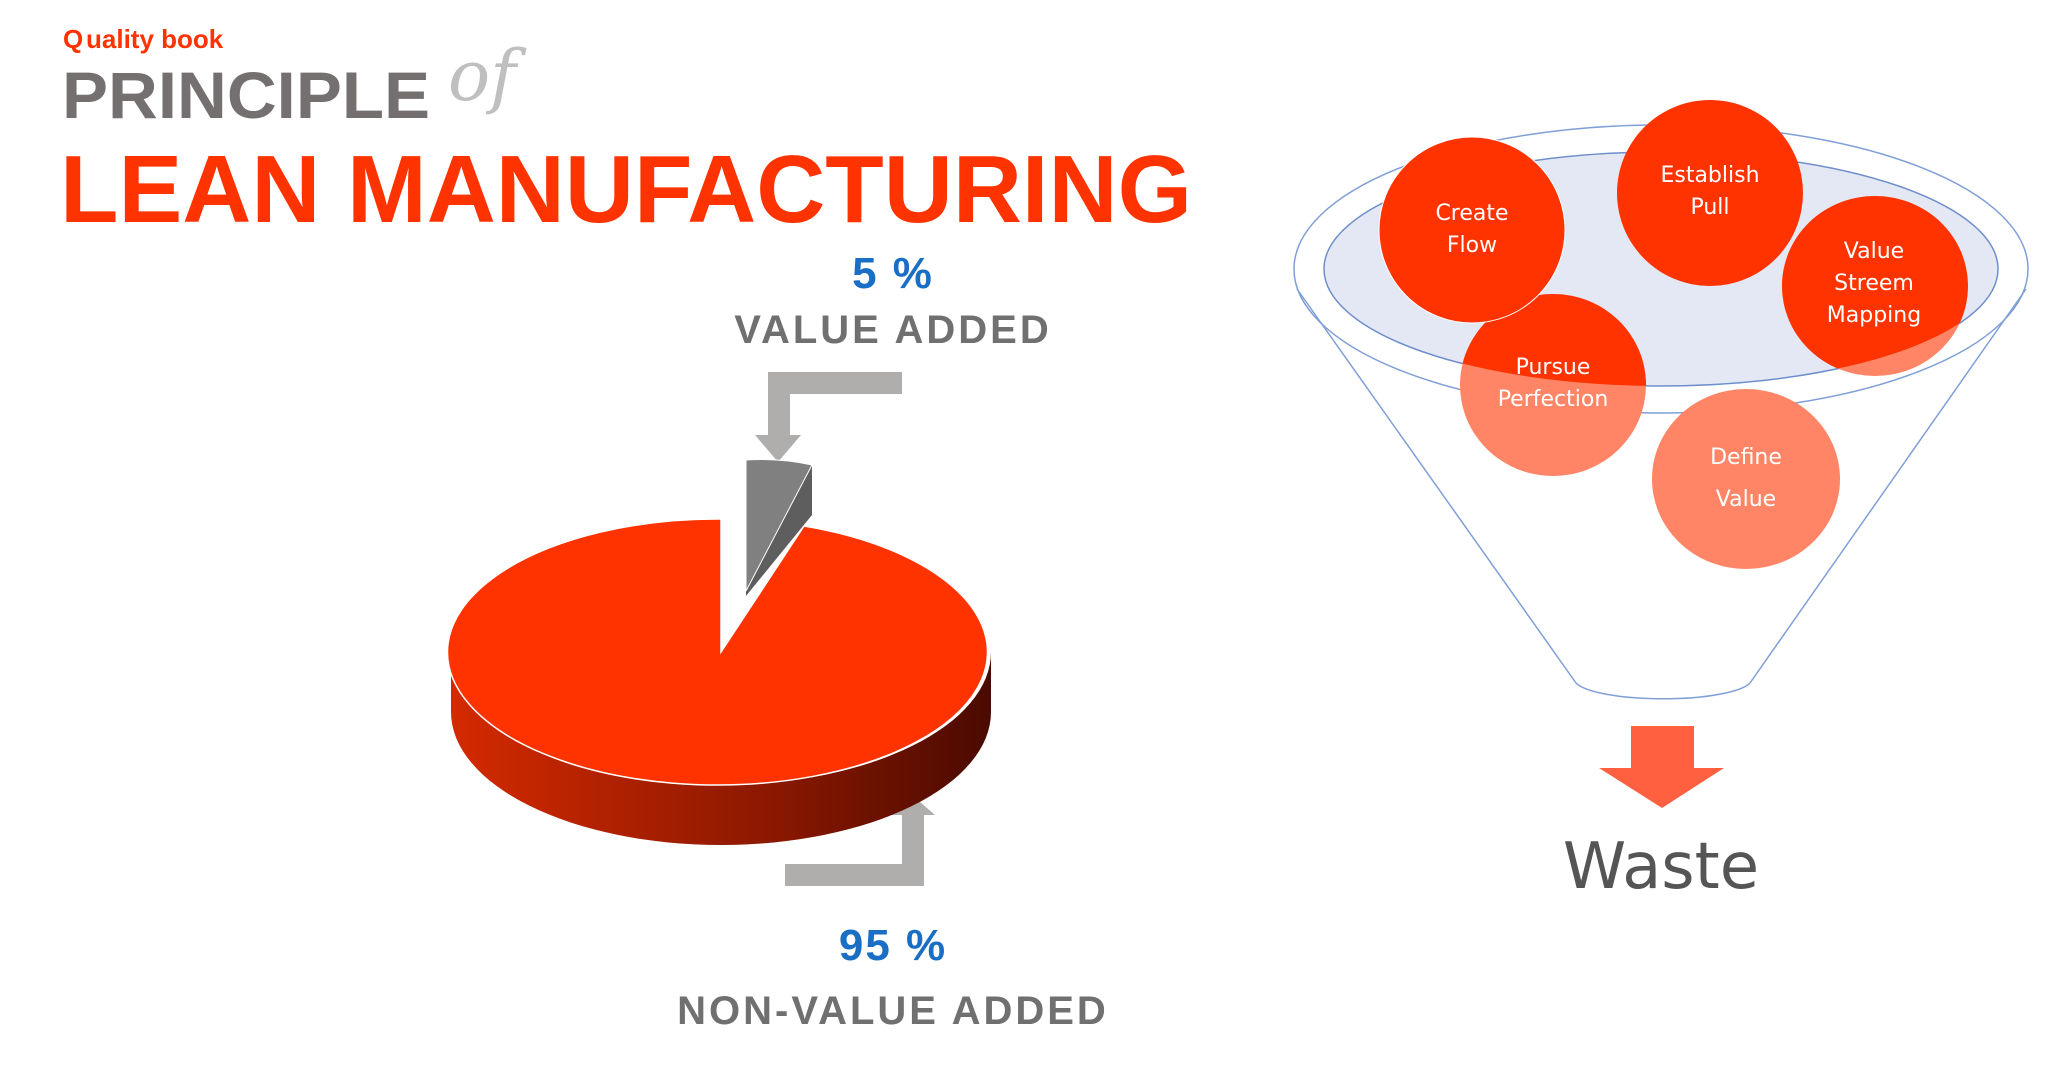  What do you see at coordinates (1888, 486) in the screenshot?
I see `funnel-right-edge` at bounding box center [1888, 486].